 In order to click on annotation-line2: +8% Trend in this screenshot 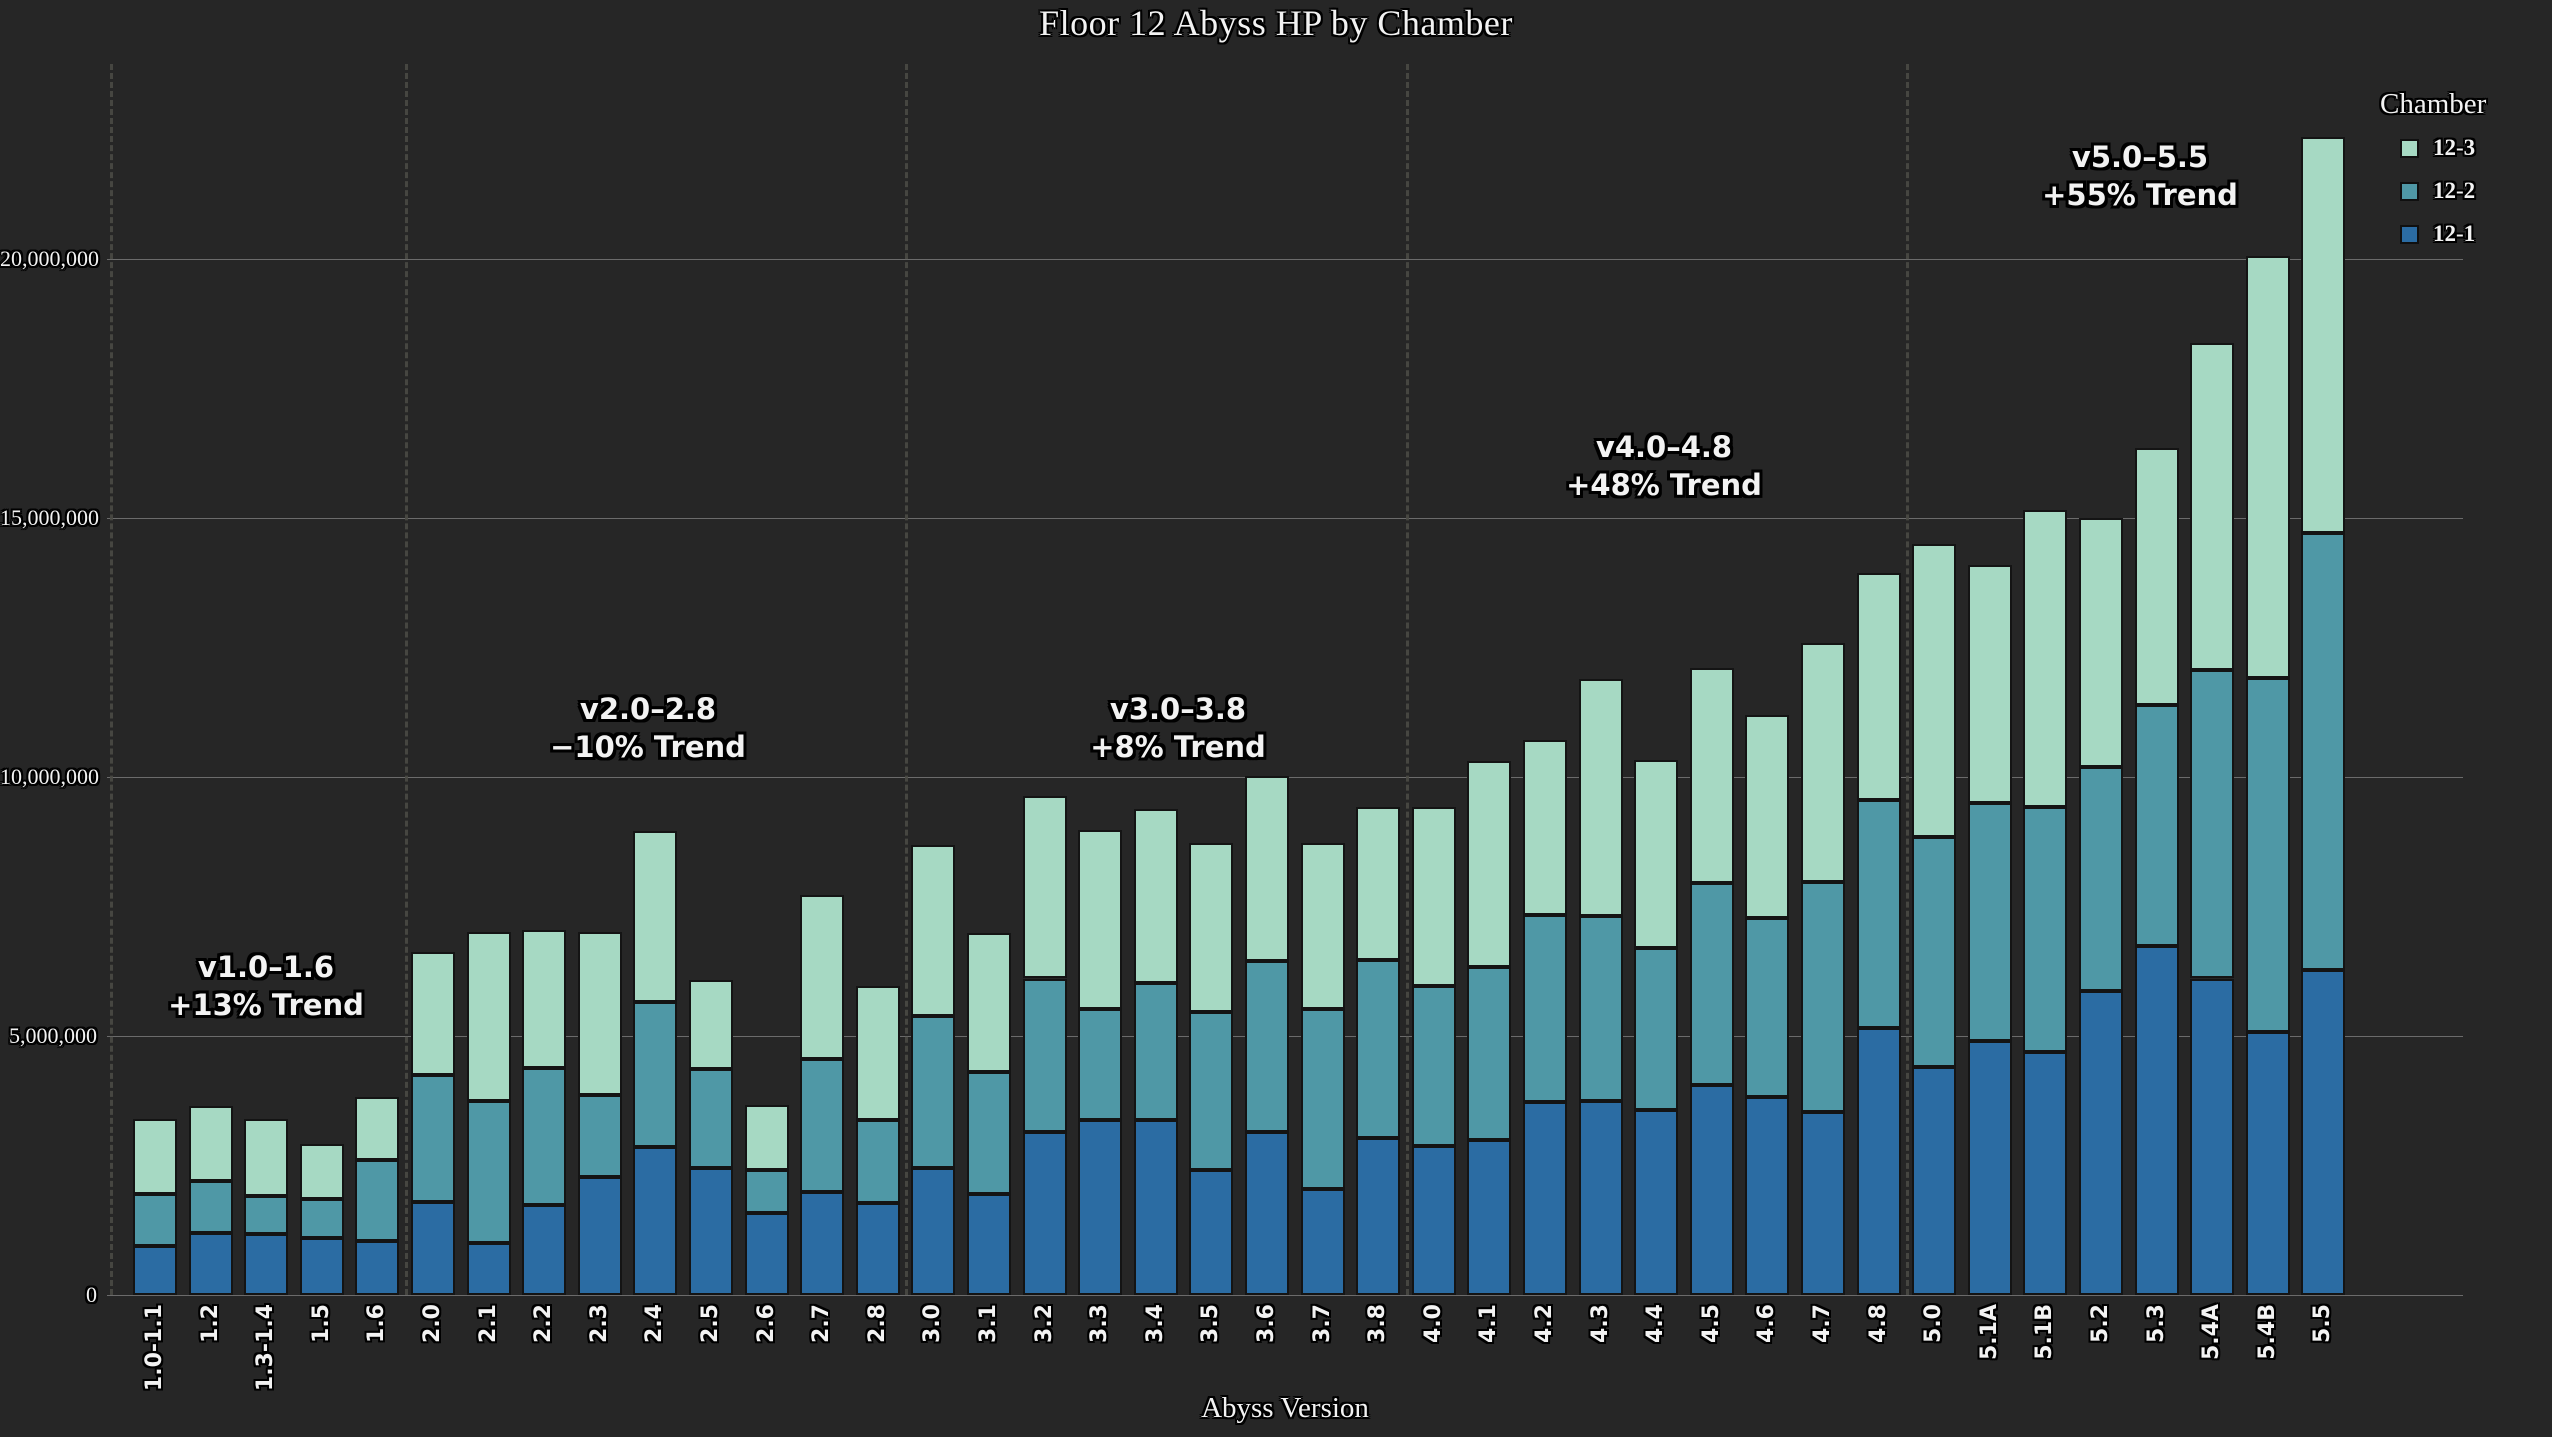, I will do `click(1178, 747)`.